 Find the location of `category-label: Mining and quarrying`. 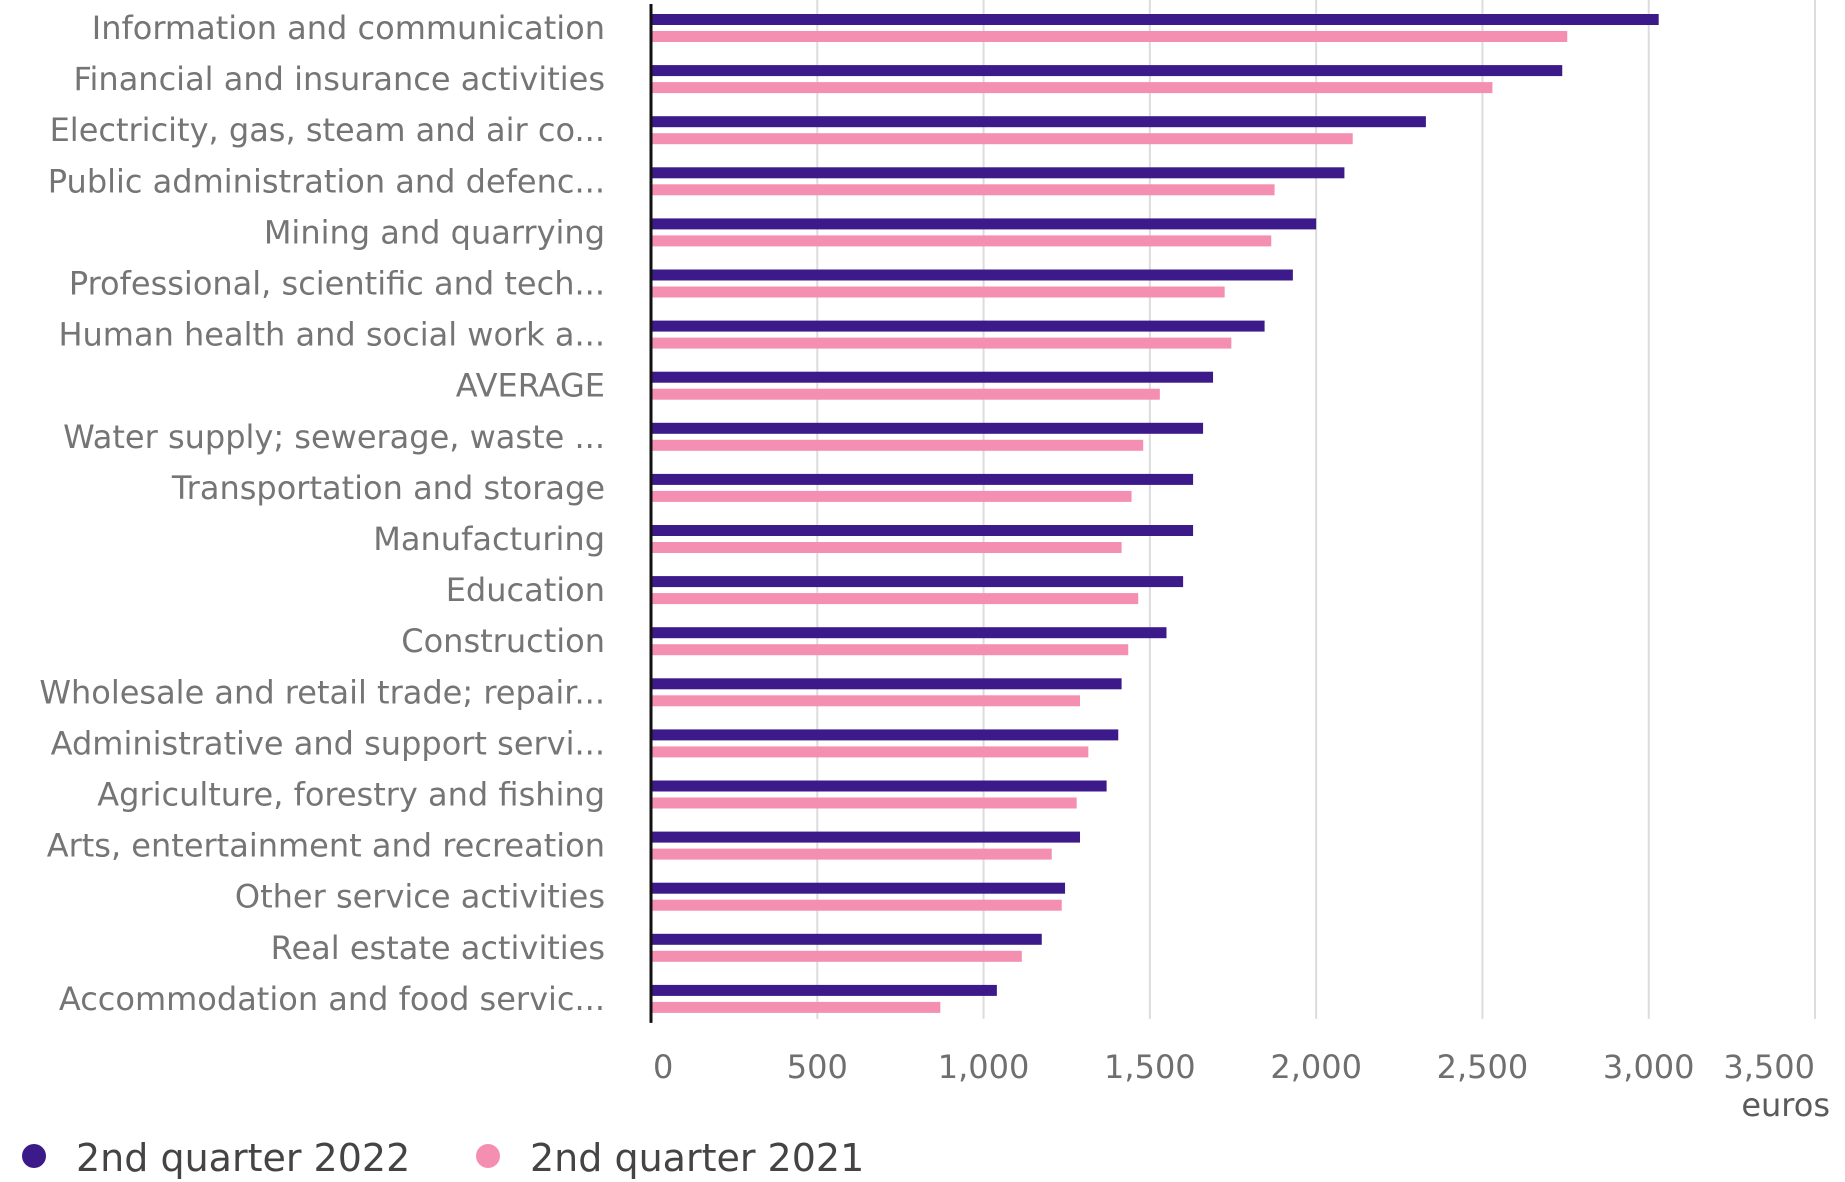

category-label: Mining and quarrying is located at coordinates (434, 232).